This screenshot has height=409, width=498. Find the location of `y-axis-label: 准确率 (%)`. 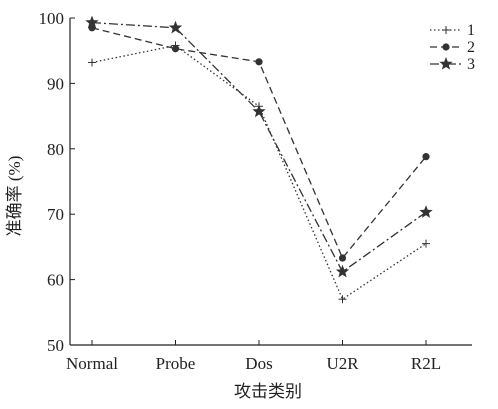

y-axis-label: 准确率 (%) is located at coordinates (14, 196).